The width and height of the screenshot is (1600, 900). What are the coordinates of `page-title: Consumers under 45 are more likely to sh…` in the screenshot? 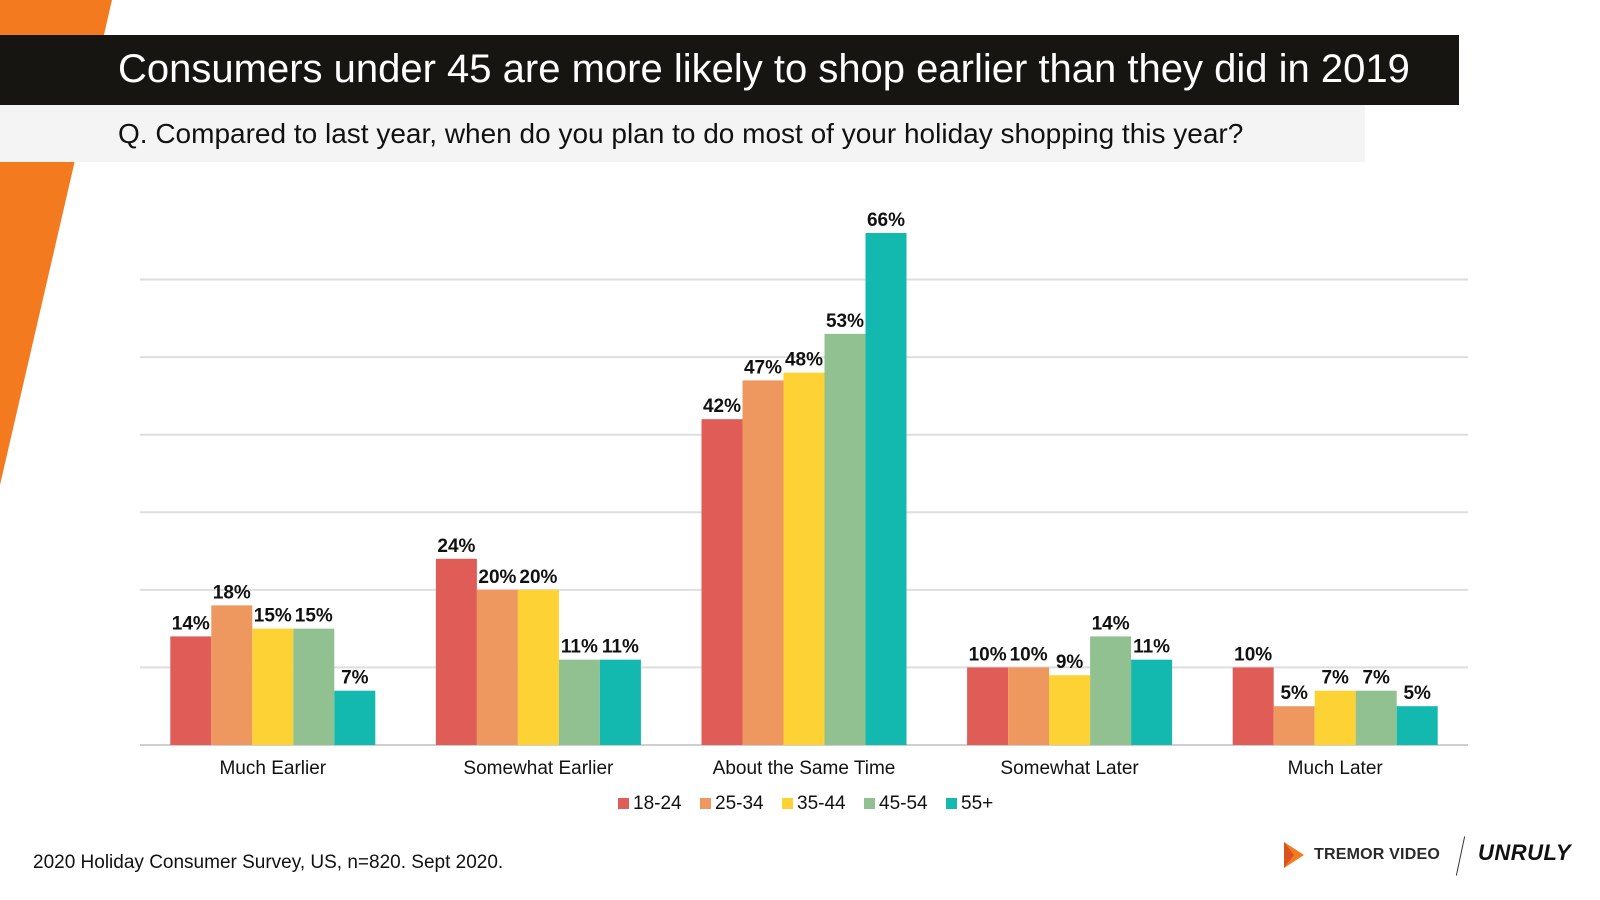 It's located at (764, 69).